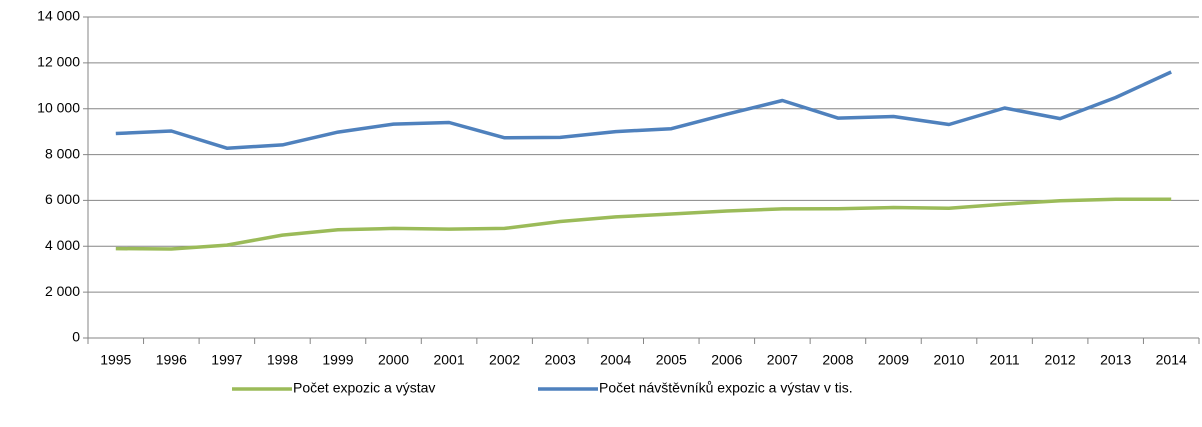 The height and width of the screenshot is (427, 1202). What do you see at coordinates (1171, 360) in the screenshot?
I see `x-tick-label: 2014` at bounding box center [1171, 360].